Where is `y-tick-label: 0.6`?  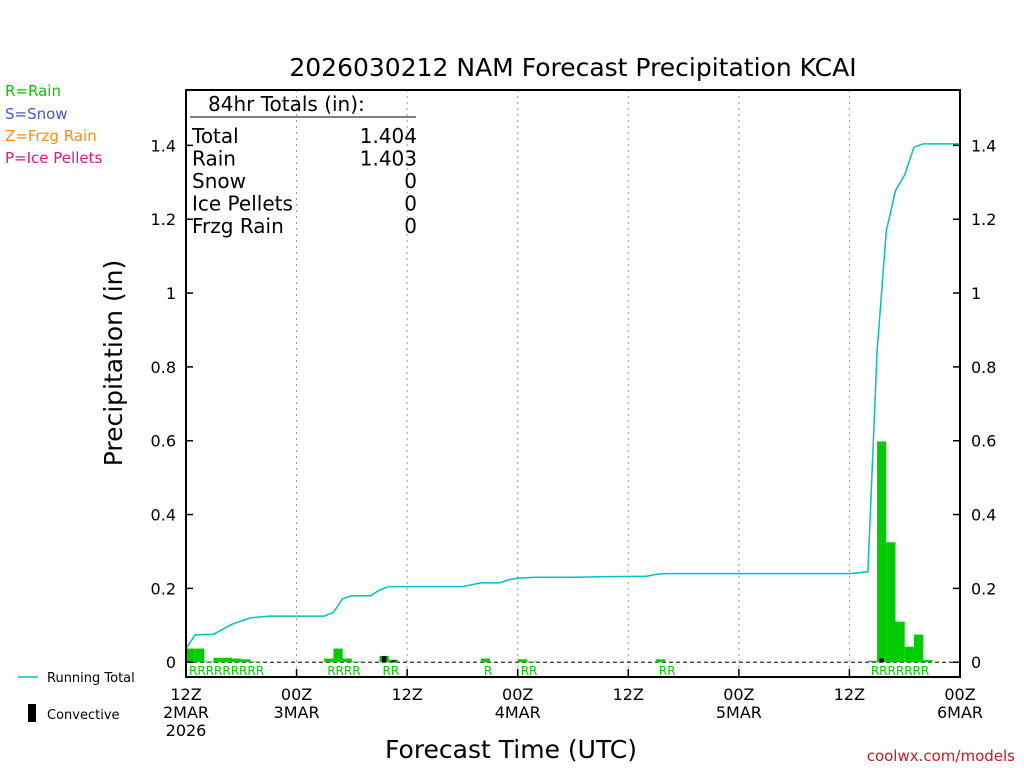
y-tick-label: 0.6 is located at coordinates (163, 441).